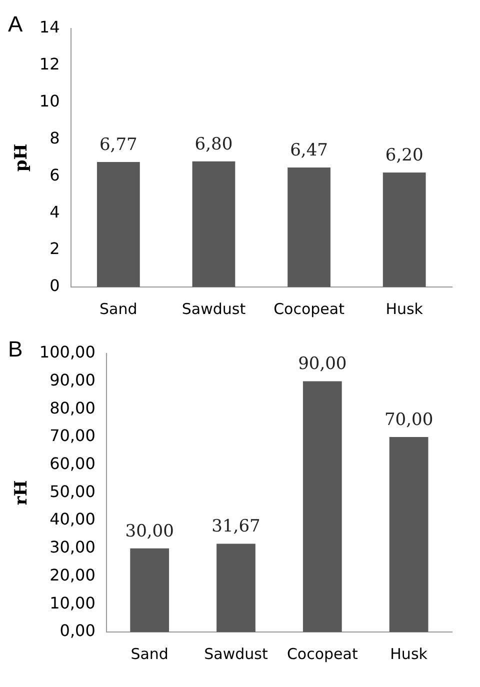 The image size is (480, 687). What do you see at coordinates (55, 248) in the screenshot?
I see `y-tick-label: 2` at bounding box center [55, 248].